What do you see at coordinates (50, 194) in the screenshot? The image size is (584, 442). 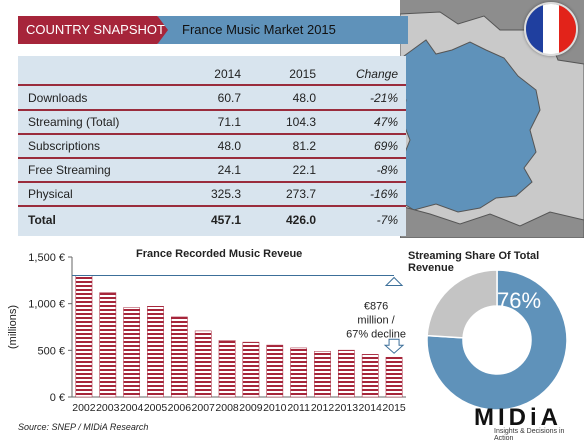 I see `row-label: Physical` at bounding box center [50, 194].